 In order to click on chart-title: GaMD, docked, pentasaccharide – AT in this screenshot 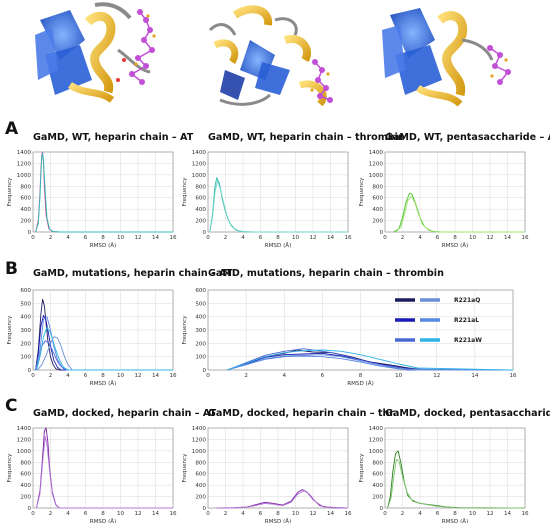, I will do `click(467, 413)`.